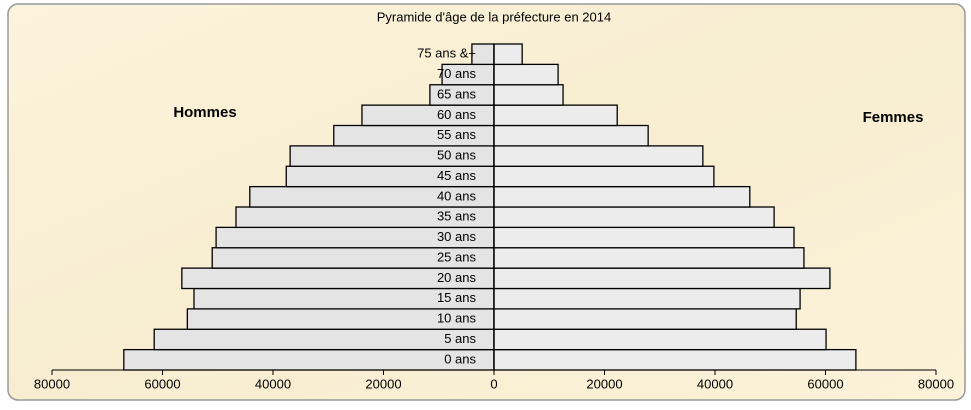 The height and width of the screenshot is (410, 971). What do you see at coordinates (457, 93) in the screenshot?
I see `category-label: 65 ans` at bounding box center [457, 93].